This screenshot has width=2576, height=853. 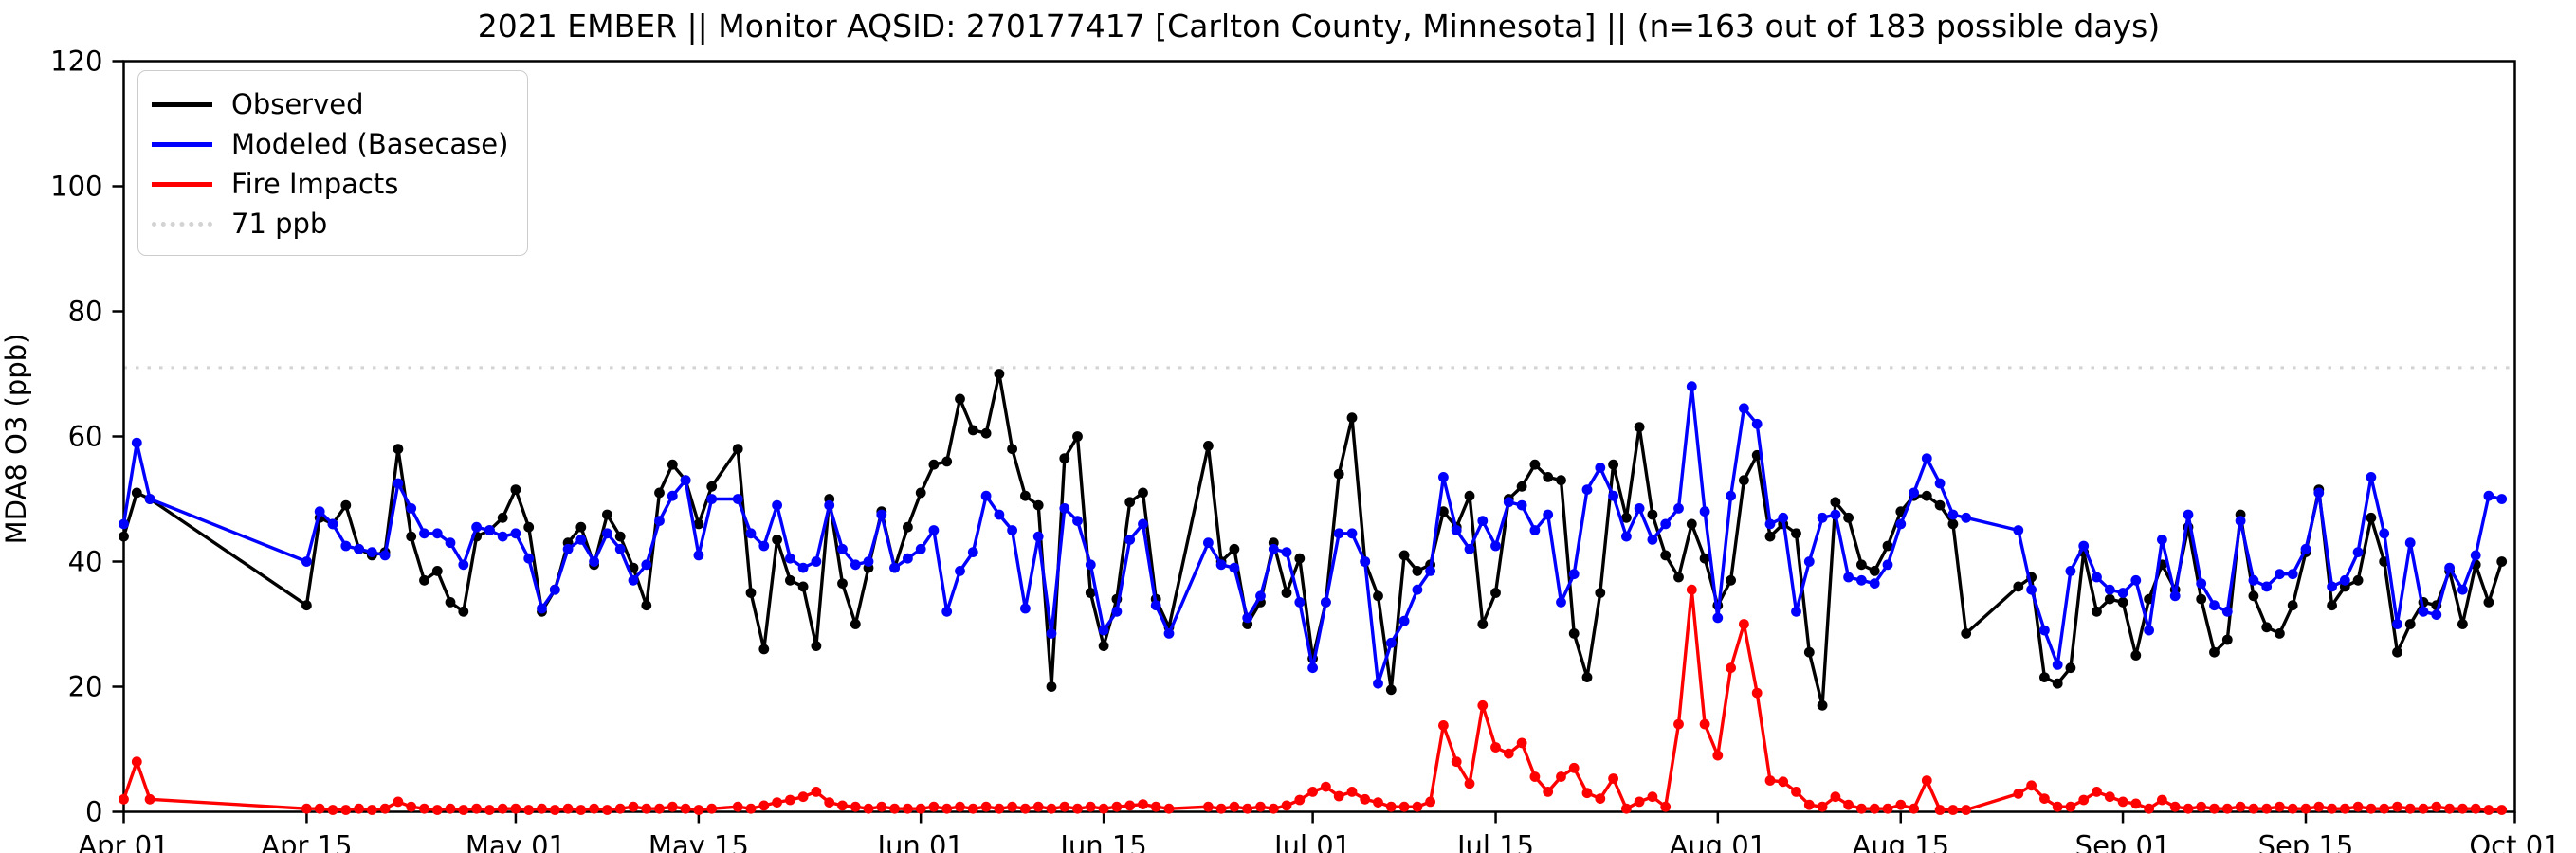 What do you see at coordinates (76, 61) in the screenshot?
I see `y-tick-label: 120` at bounding box center [76, 61].